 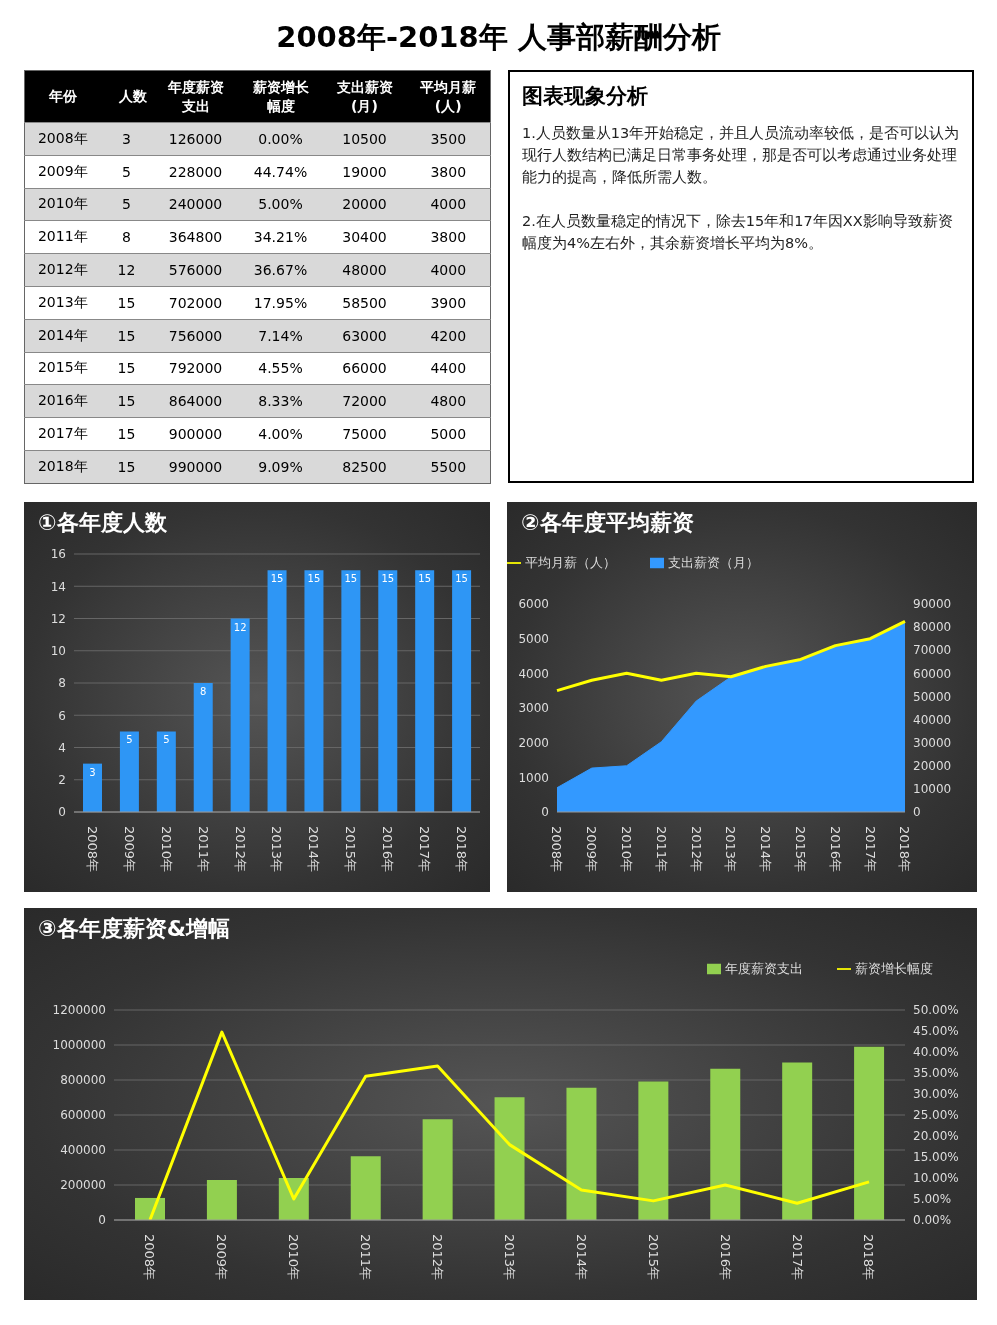 I want to click on x-tick-label: 支出薪资(月), so click(x=364, y=96).